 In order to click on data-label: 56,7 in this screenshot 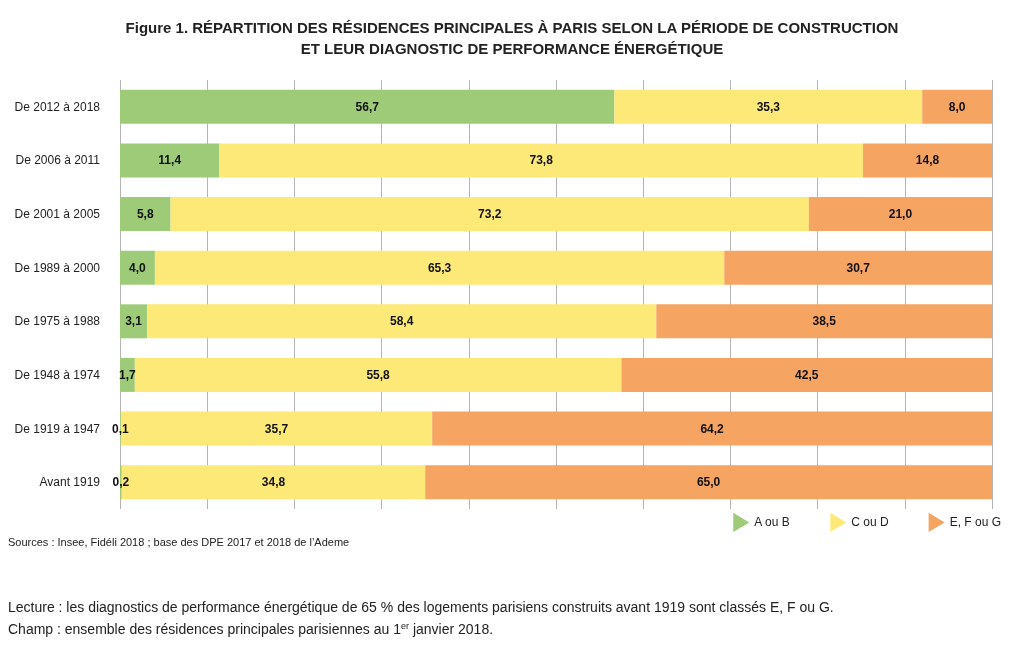, I will do `click(367, 106)`.